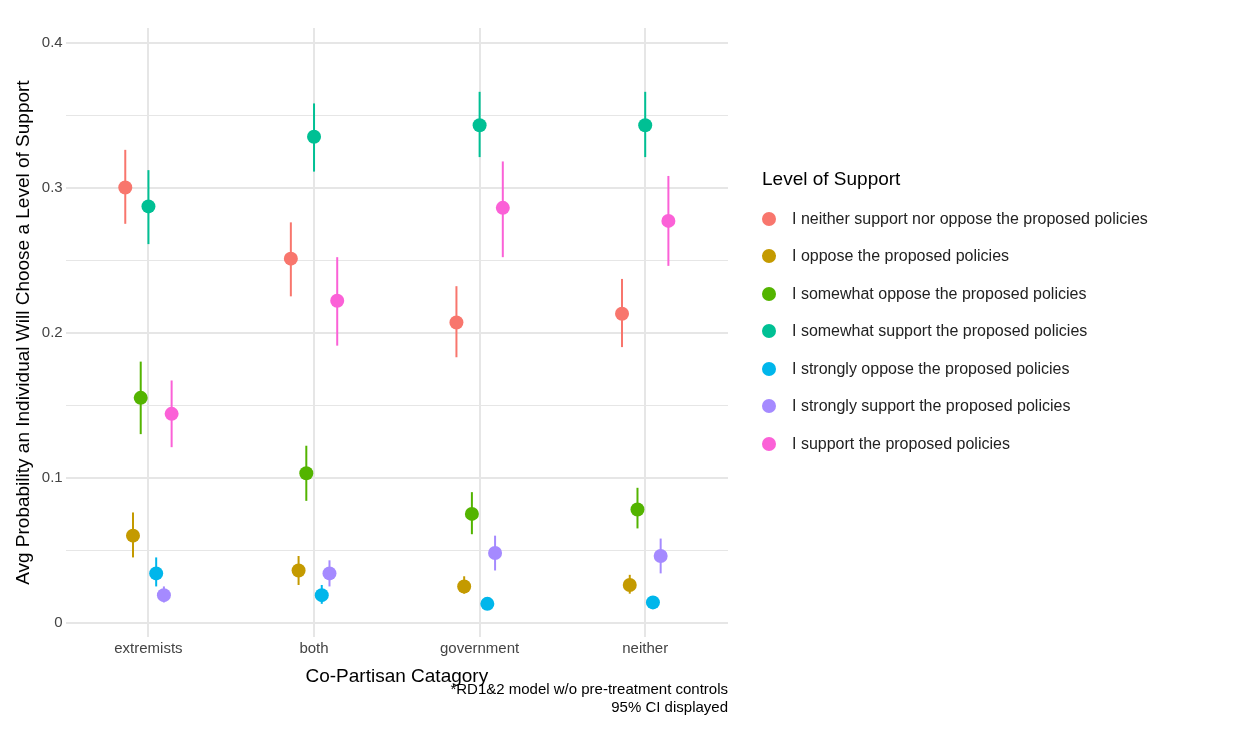  What do you see at coordinates (931, 368) in the screenshot?
I see `legend-label: I strongly oppose the proposed policies` at bounding box center [931, 368].